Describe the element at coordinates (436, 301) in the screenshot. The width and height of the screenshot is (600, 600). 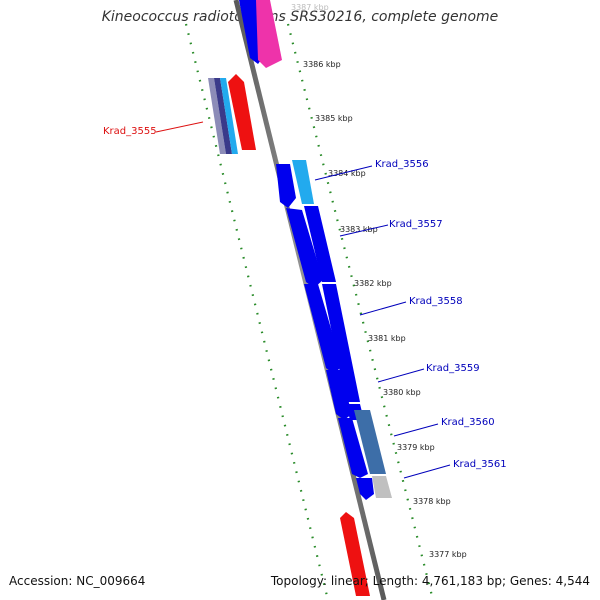
I see `gene-label-krad-3558: Krad_3558` at that location.